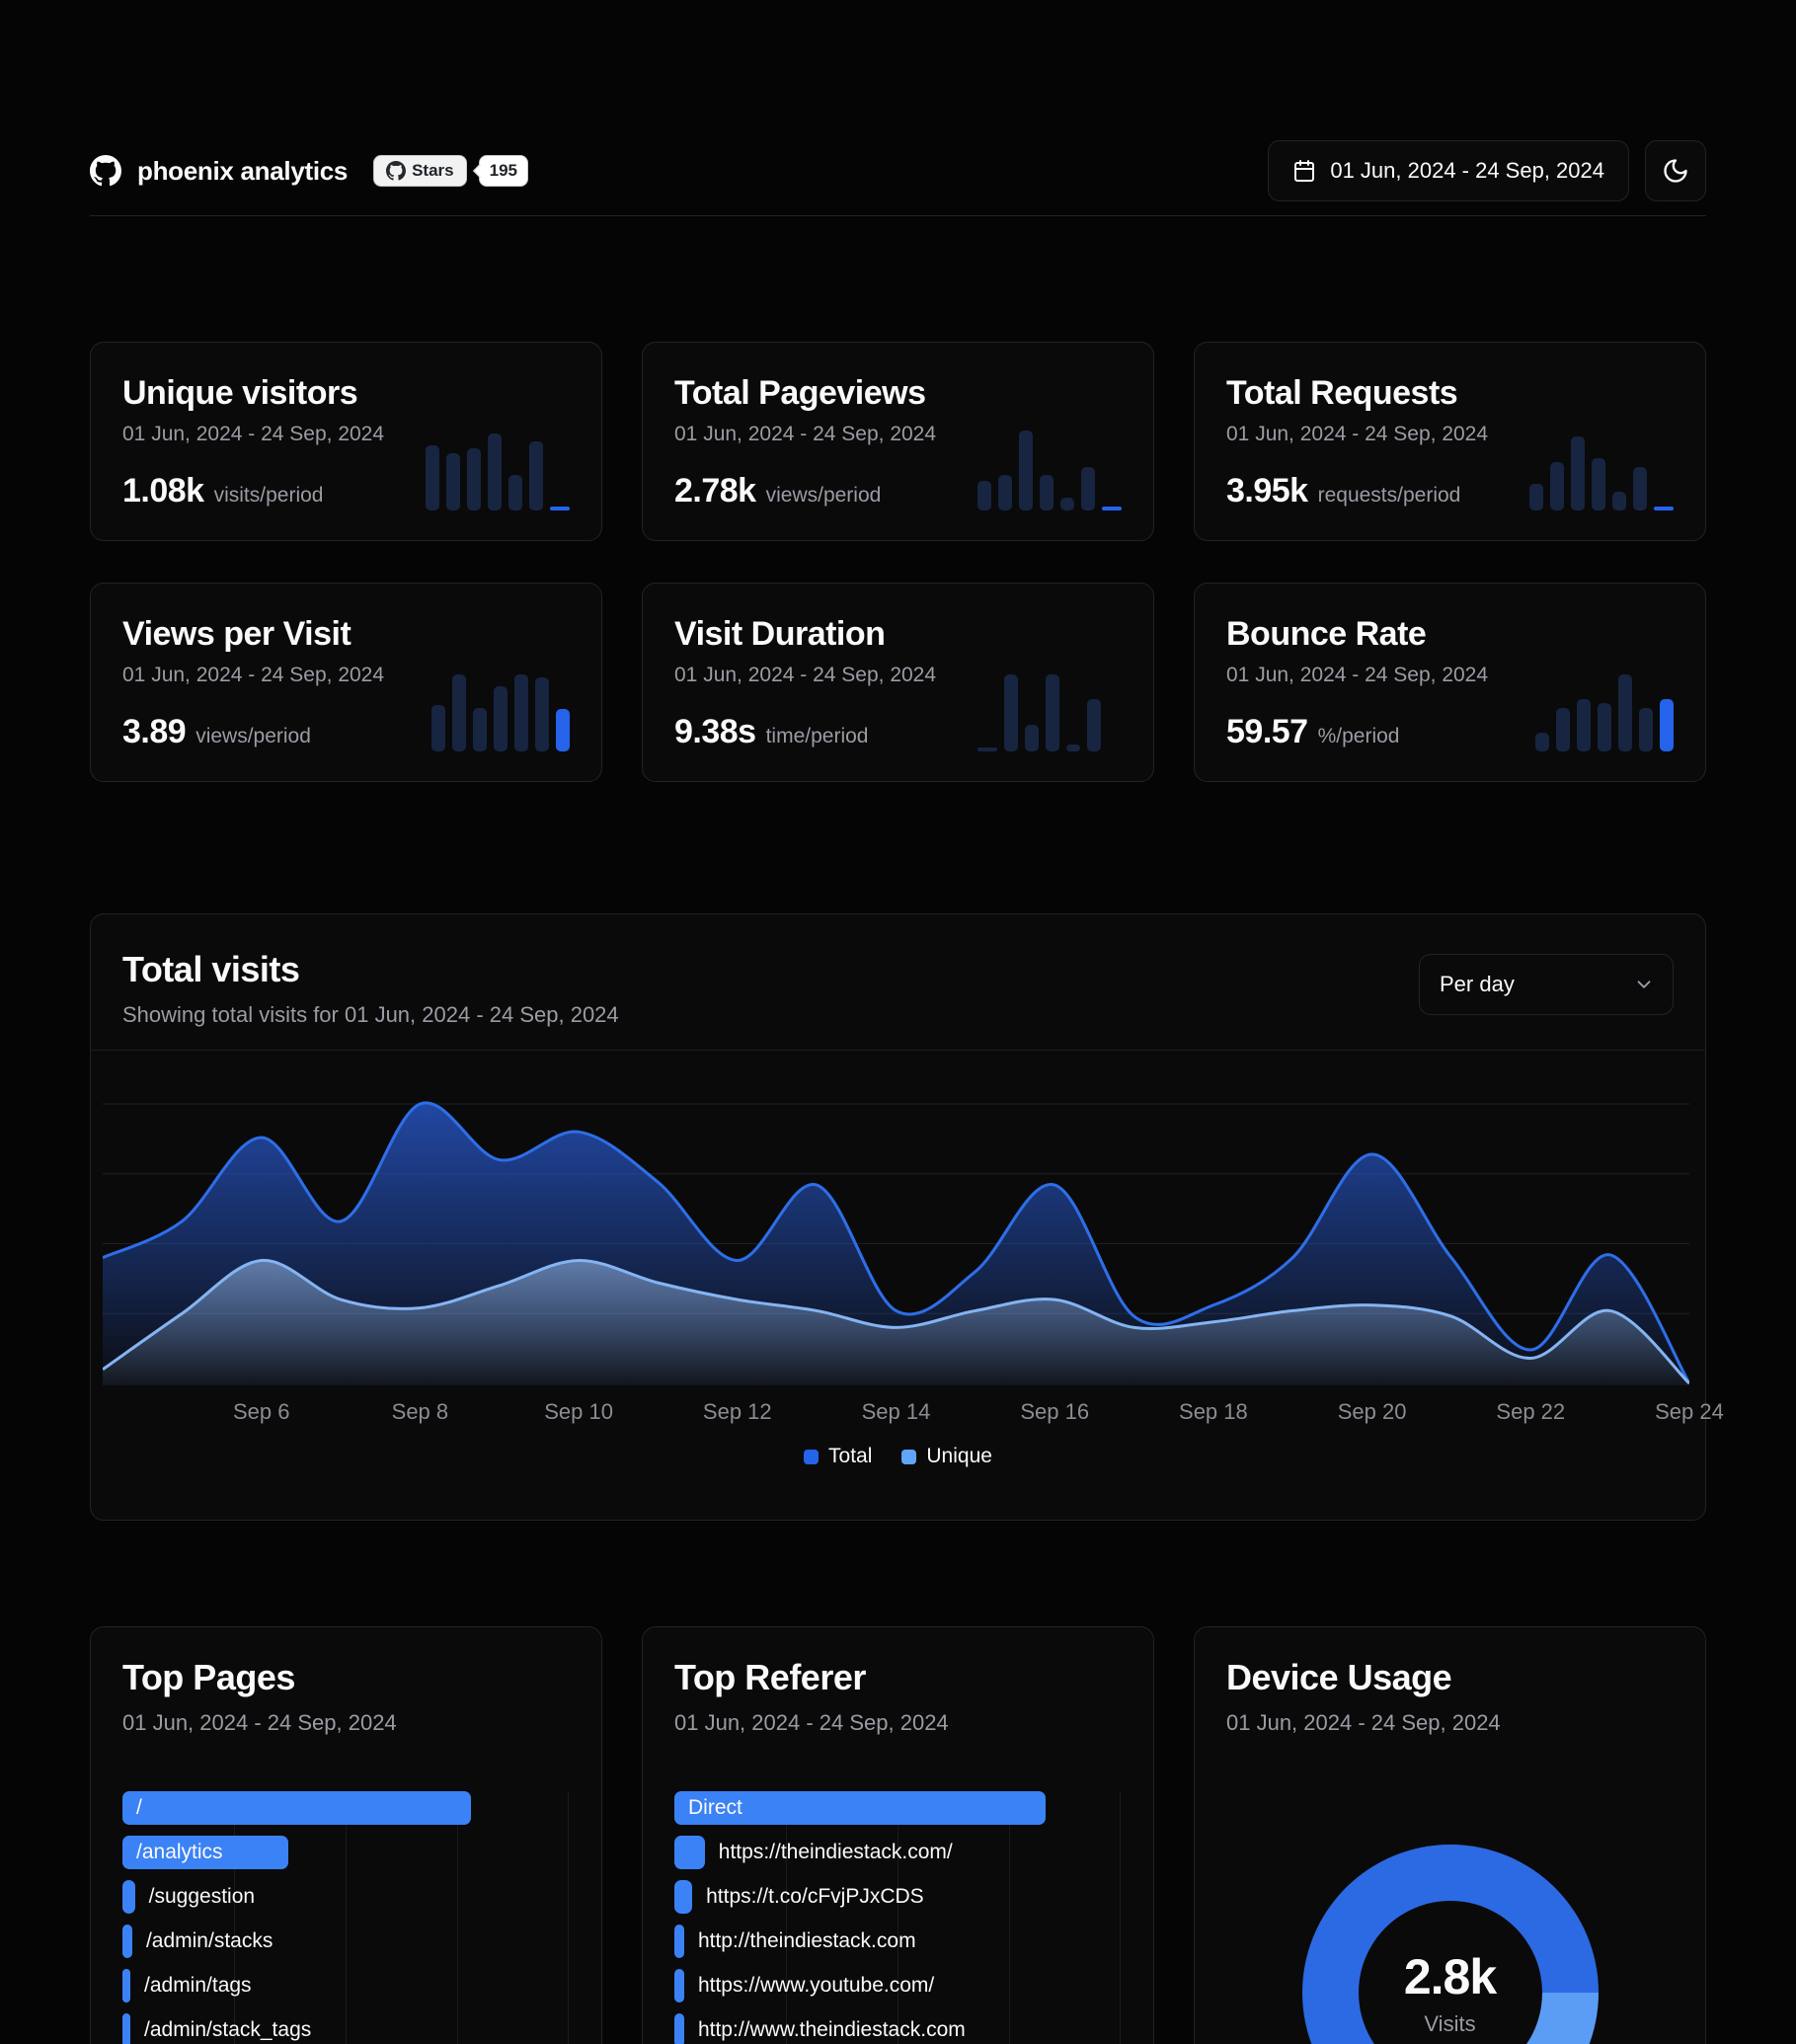 This screenshot has height=2044, width=1796. Describe the element at coordinates (1363, 1723) in the screenshot. I see `device-usage-period: 01 Jun, 2024 - 24 Sep, 2024` at that location.